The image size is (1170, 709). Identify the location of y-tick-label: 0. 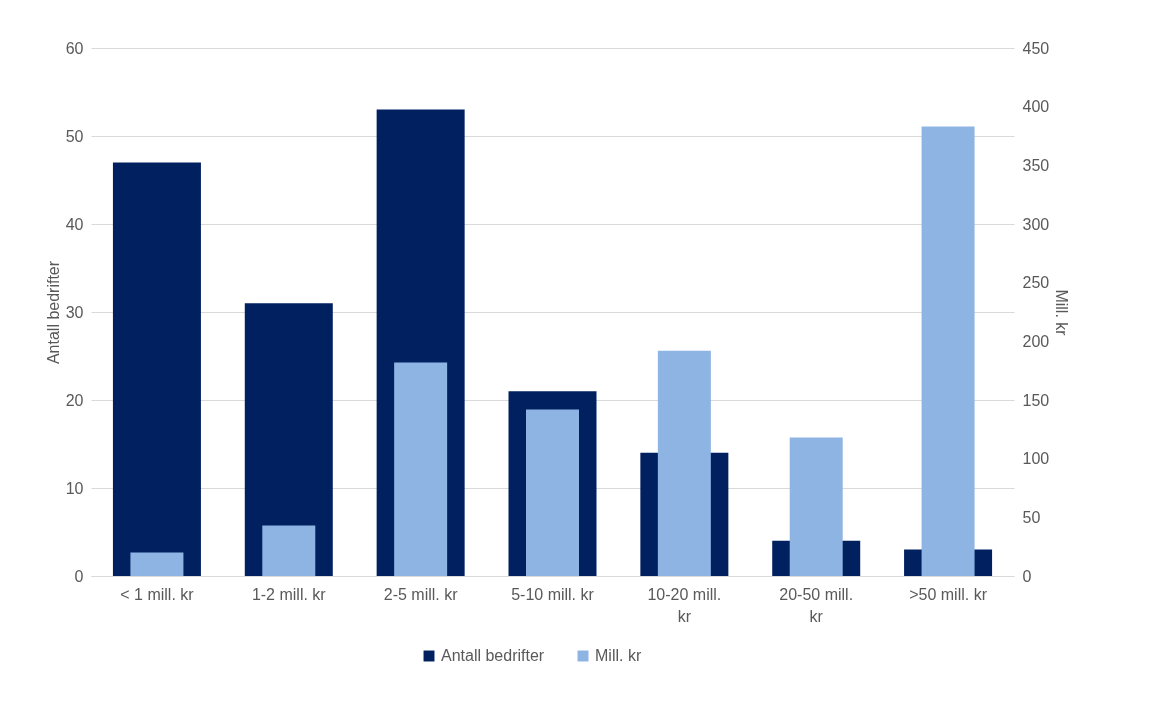
(79, 576).